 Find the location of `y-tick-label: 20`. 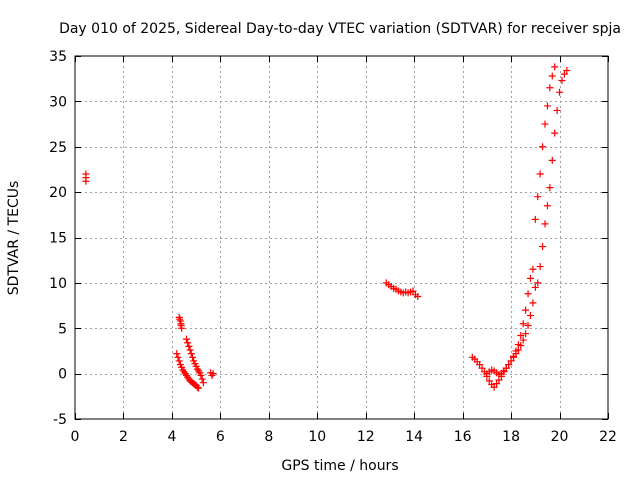

y-tick-label: 20 is located at coordinates (58, 193).